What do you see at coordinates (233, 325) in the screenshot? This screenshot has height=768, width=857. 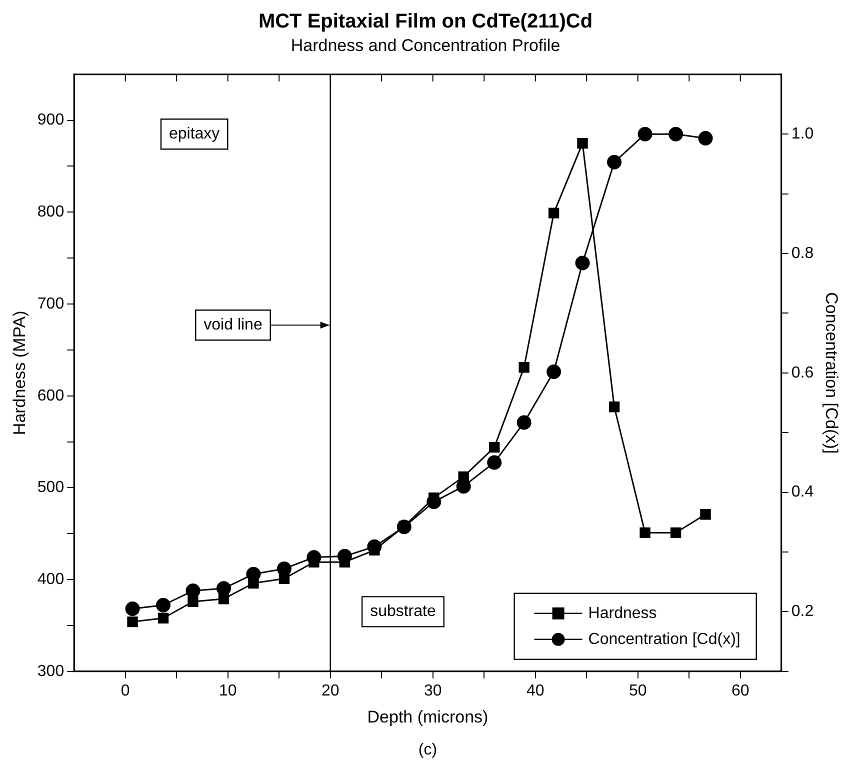 I see `ref-line-label: void line` at bounding box center [233, 325].